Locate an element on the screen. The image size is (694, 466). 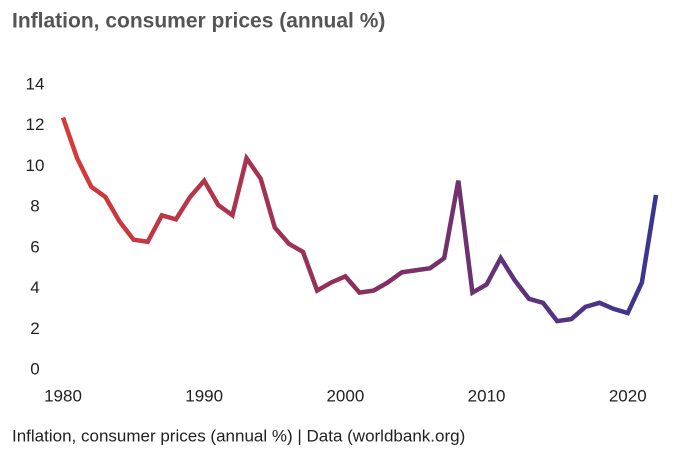
x-tick-label: 2010 is located at coordinates (487, 395).